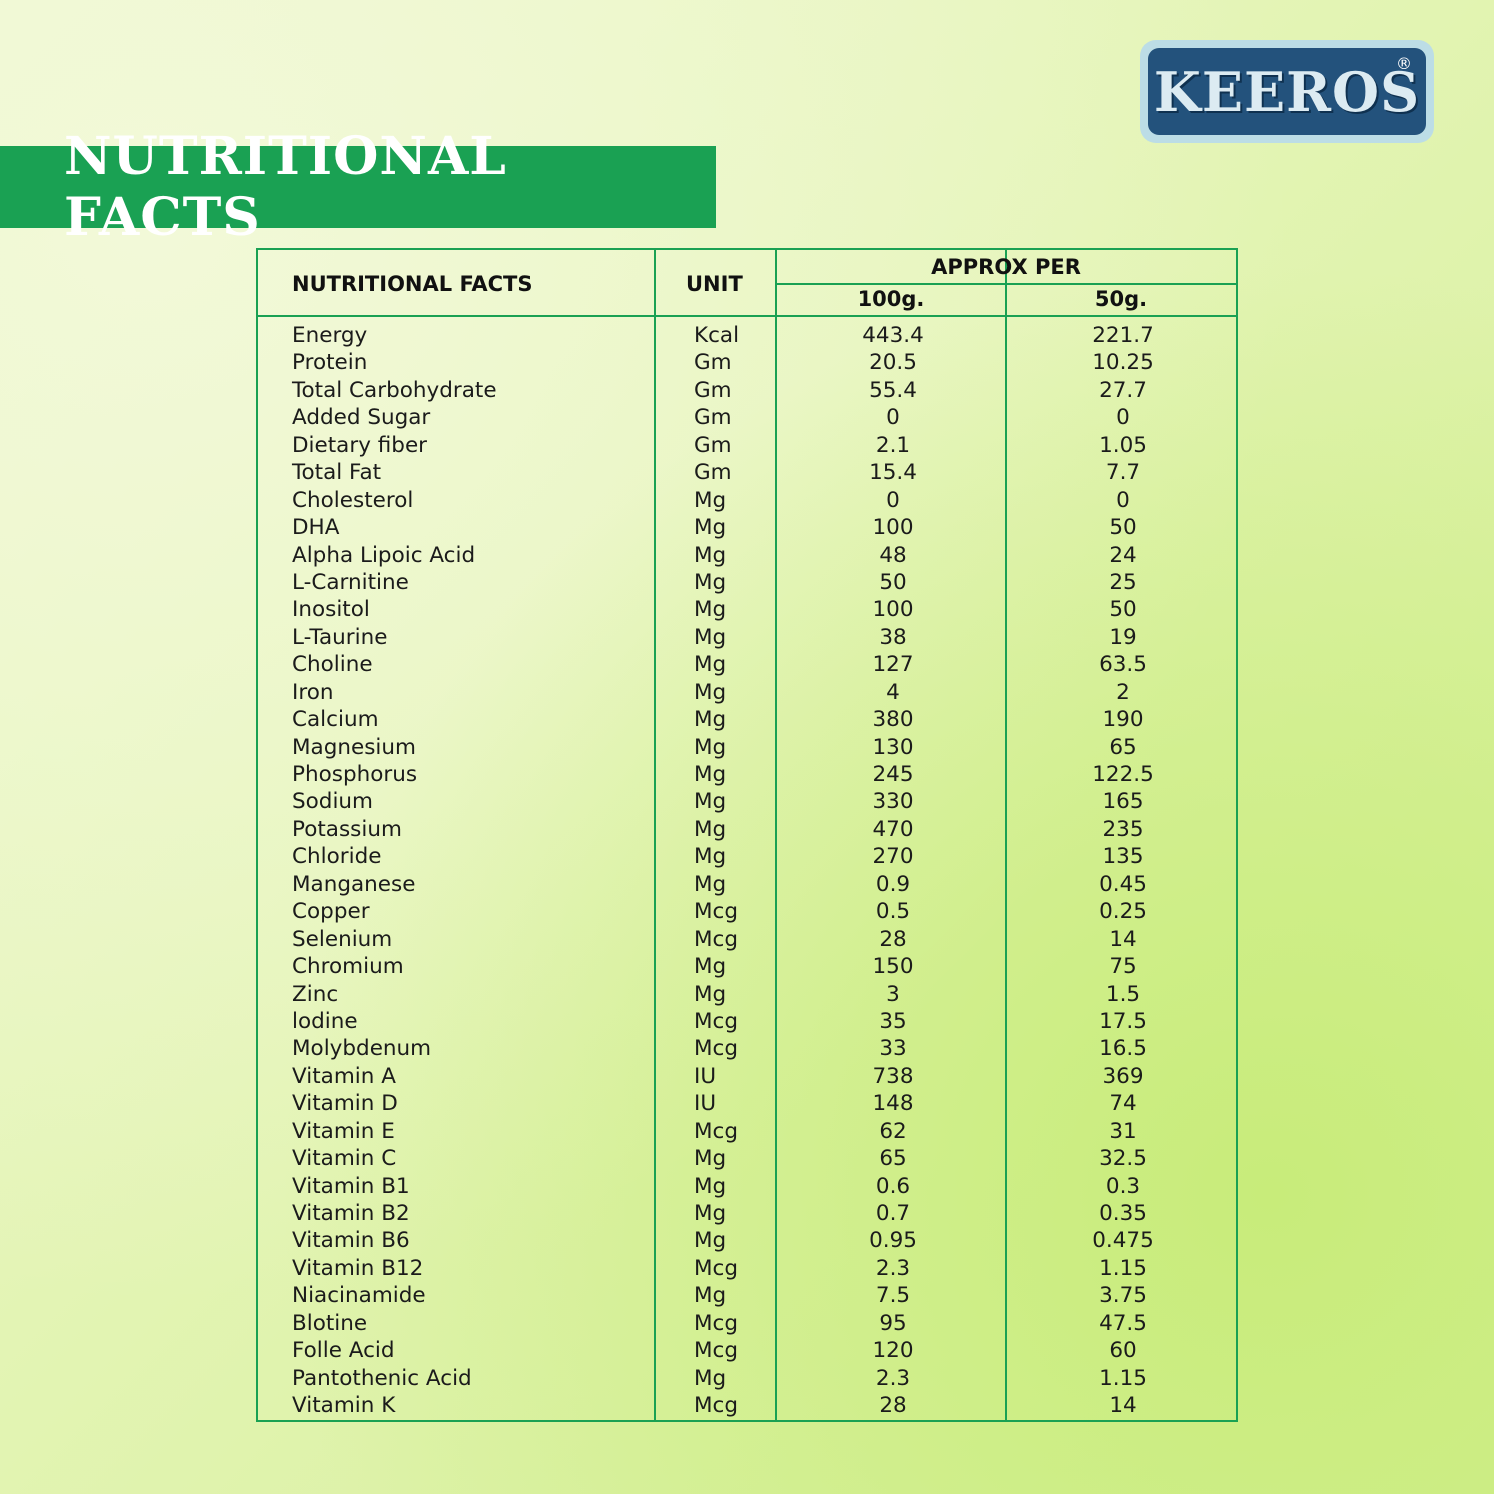  What do you see at coordinates (747, 1103) in the screenshot?
I see `table-row: Vitamin D IU 148 74` at bounding box center [747, 1103].